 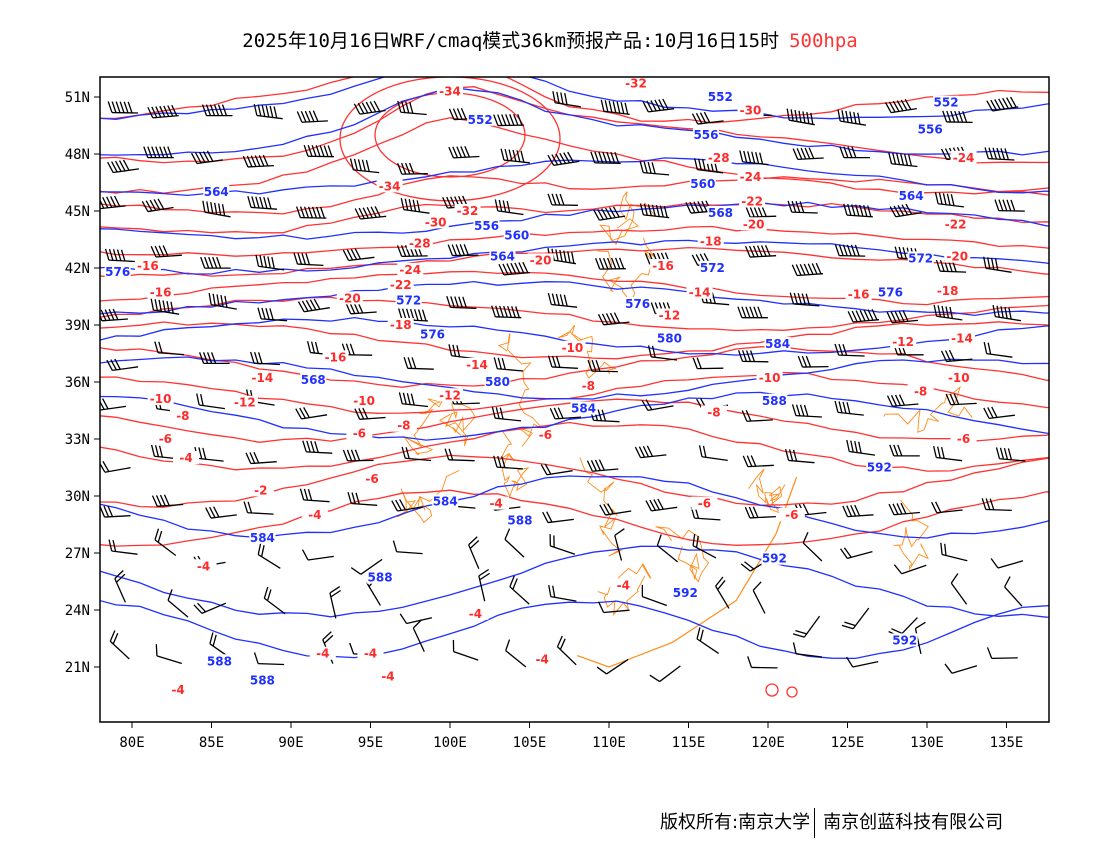 What do you see at coordinates (77, 554) in the screenshot?
I see `lat-tick-label: 27N` at bounding box center [77, 554].